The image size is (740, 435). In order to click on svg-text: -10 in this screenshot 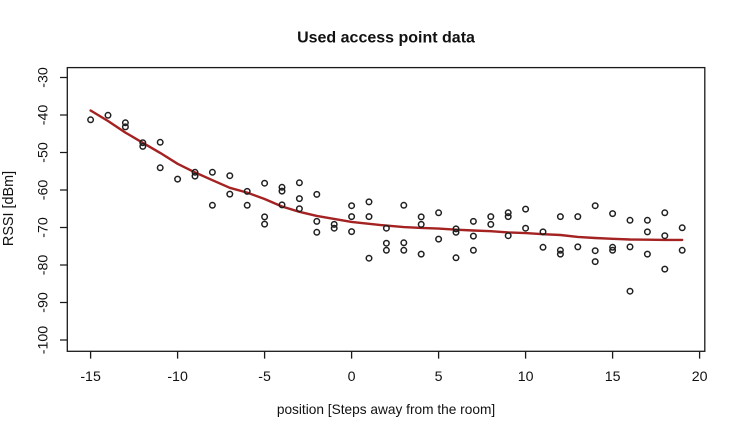, I will do `click(177, 377)`.